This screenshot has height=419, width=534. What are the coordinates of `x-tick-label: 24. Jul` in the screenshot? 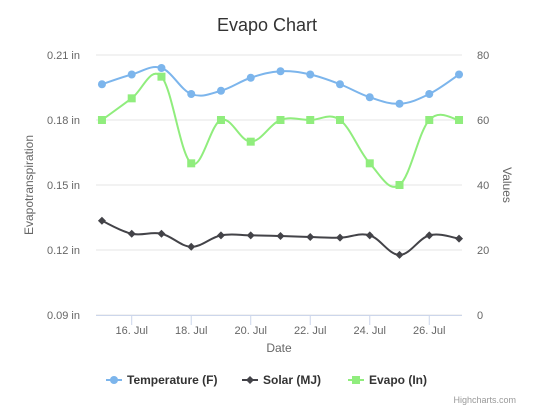 It's located at (370, 331).